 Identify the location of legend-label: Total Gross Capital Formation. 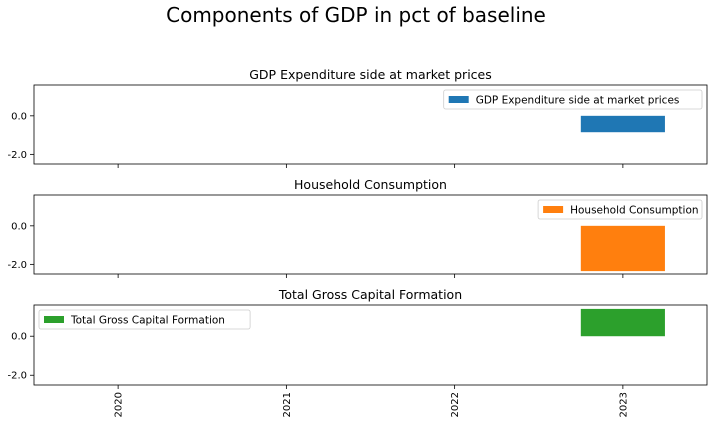
(147, 321).